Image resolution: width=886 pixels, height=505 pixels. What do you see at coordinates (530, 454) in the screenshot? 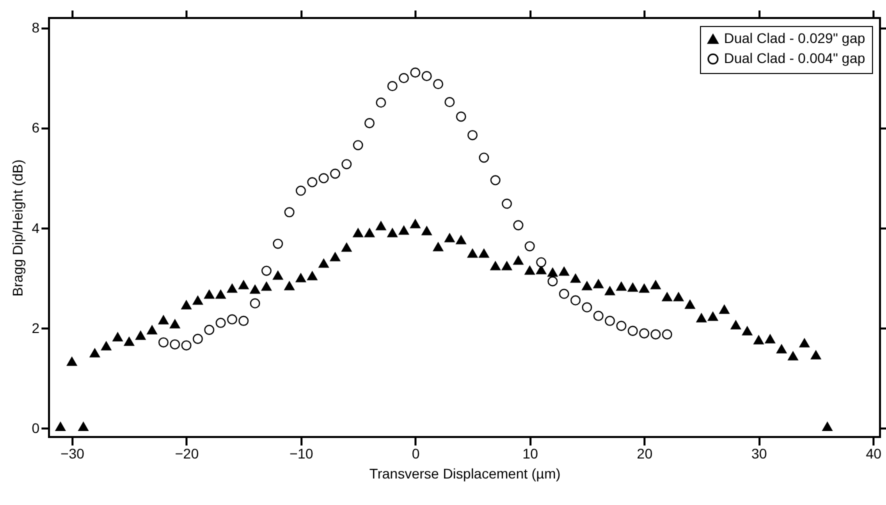
I see `x-tick-label: 10` at bounding box center [530, 454].